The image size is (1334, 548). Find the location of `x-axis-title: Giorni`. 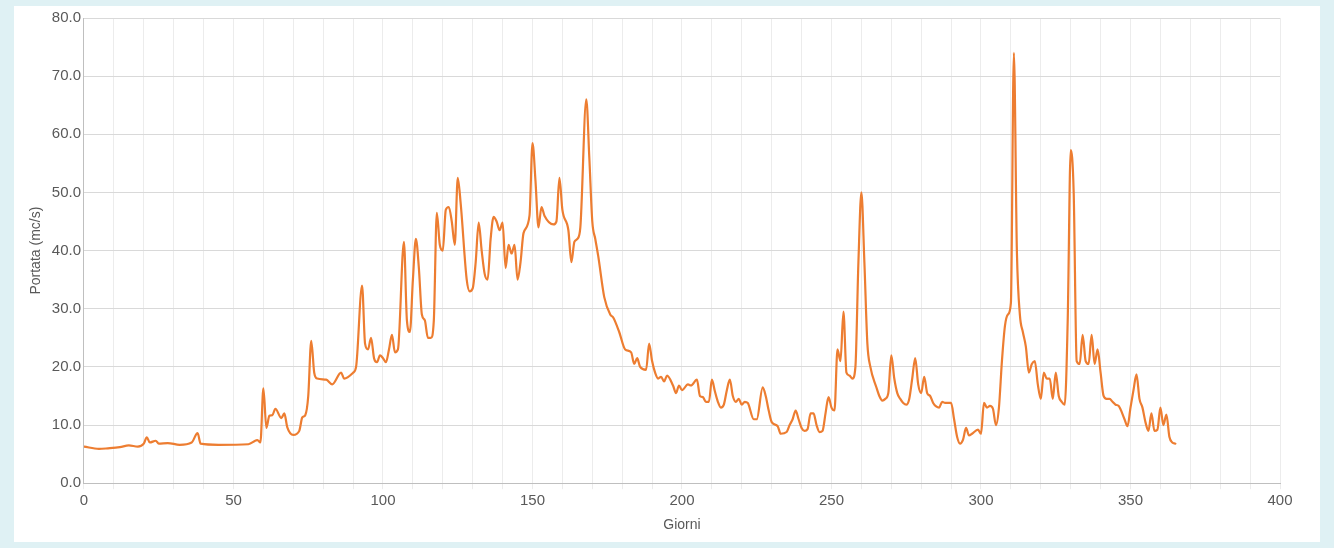

x-axis-title: Giorni is located at coordinates (682, 524).